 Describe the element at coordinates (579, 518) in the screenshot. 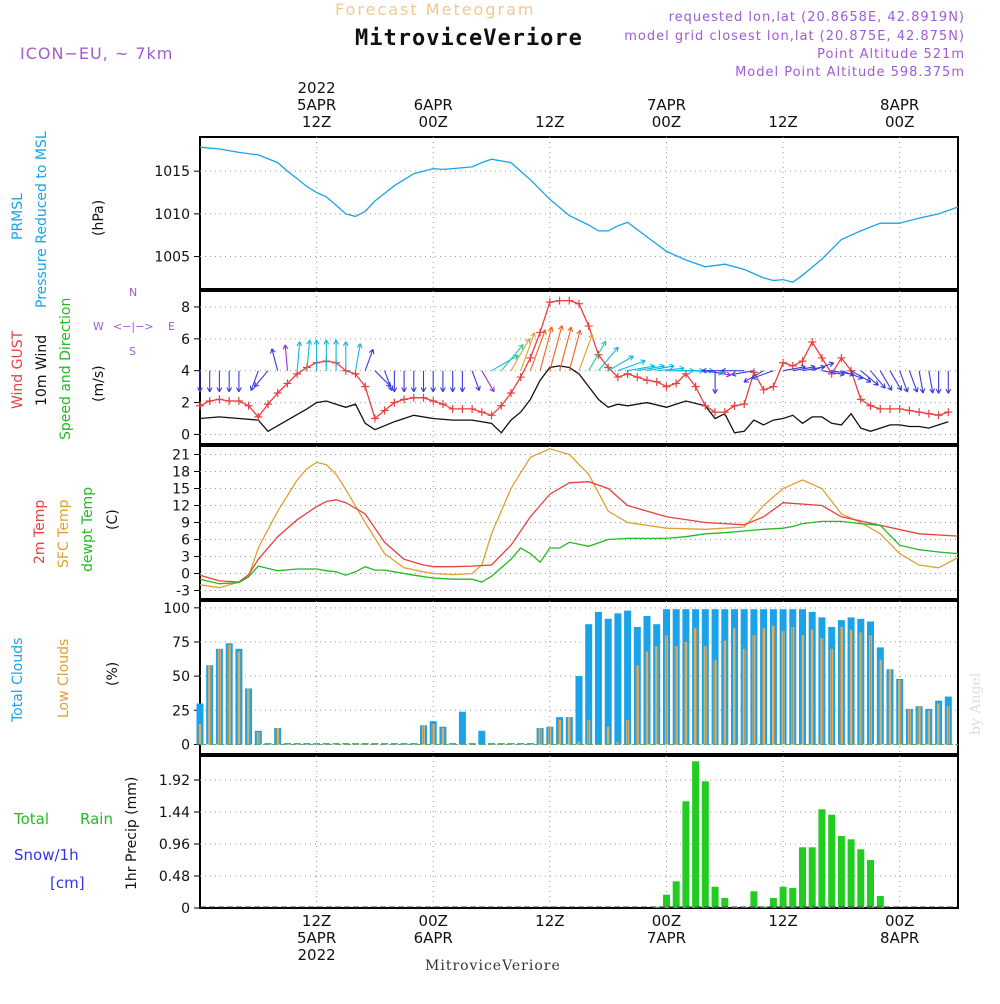

I see `temp-sfc-line` at that location.